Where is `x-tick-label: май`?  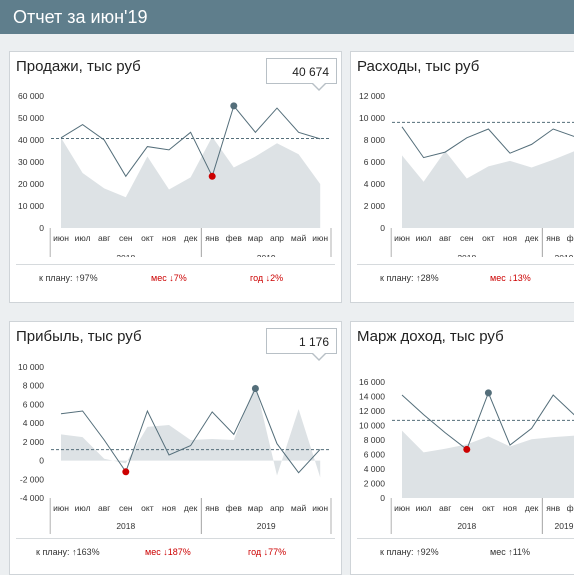 x-tick-label: май is located at coordinates (299, 238).